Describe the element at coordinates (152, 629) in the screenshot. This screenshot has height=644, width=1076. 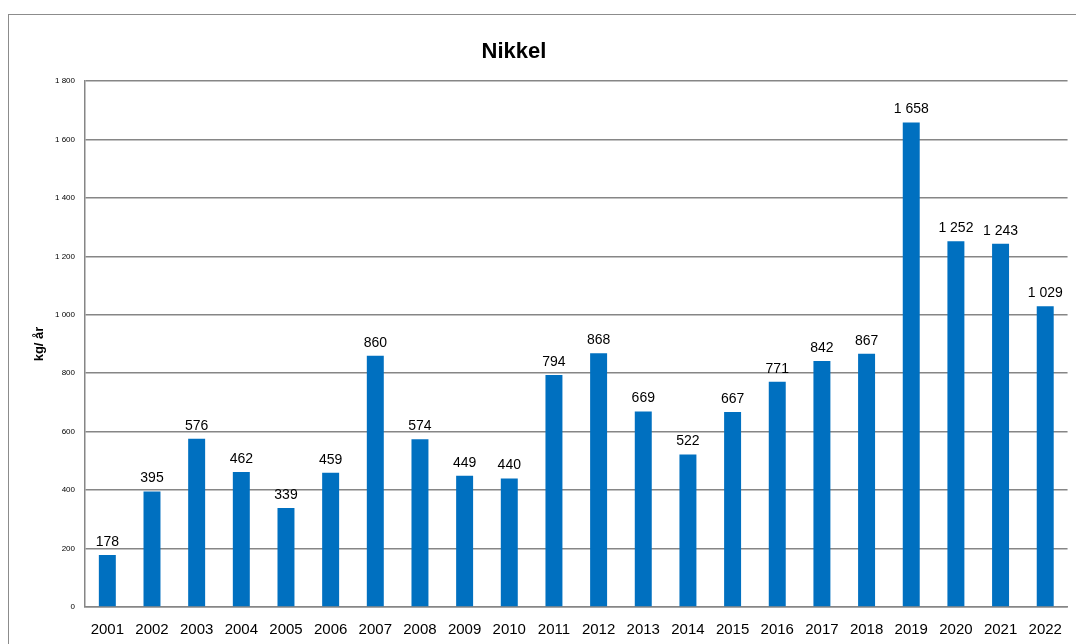
I see `x-tick-label: 2002` at that location.